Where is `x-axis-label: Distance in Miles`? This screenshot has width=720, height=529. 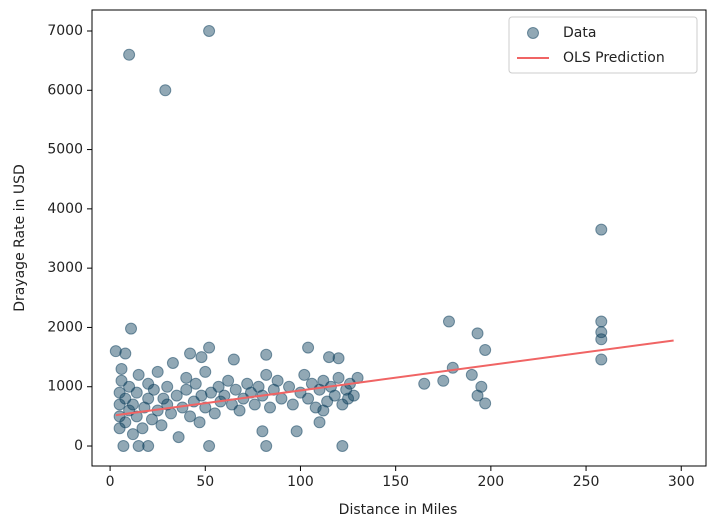 x-axis-label: Distance in Miles is located at coordinates (398, 510).